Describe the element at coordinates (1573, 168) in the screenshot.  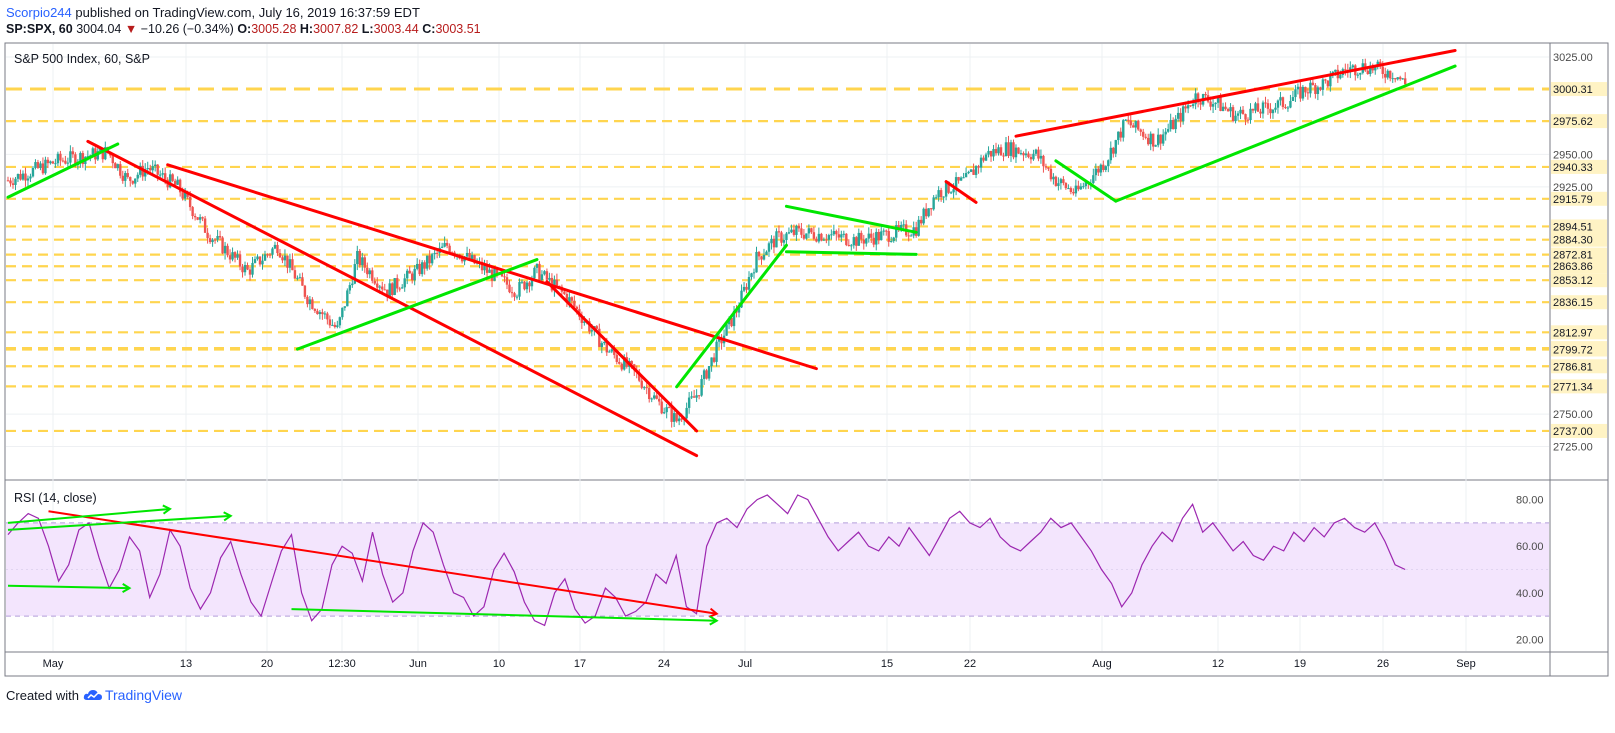
I see `level-label: 2940.33` at that location.